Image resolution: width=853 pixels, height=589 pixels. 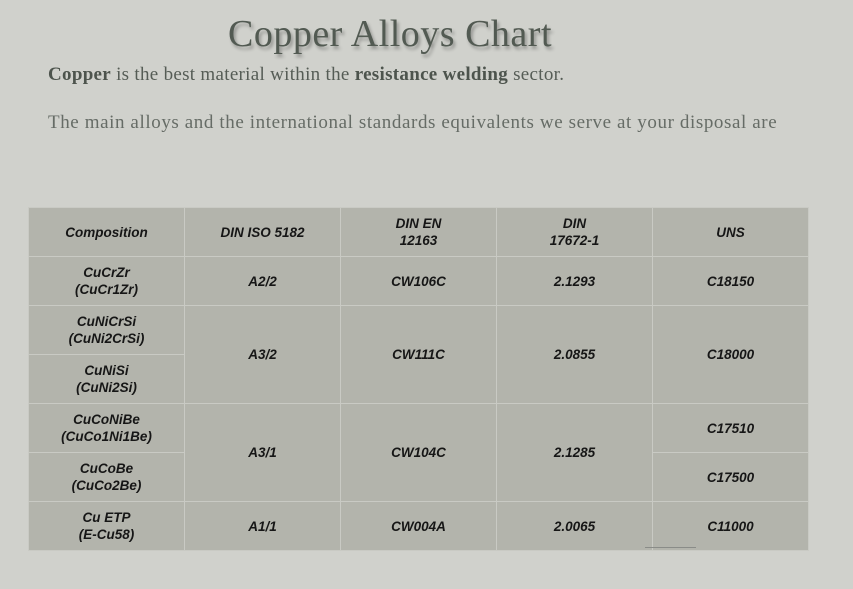 I want to click on intro-text-end: sector., so click(x=536, y=74).